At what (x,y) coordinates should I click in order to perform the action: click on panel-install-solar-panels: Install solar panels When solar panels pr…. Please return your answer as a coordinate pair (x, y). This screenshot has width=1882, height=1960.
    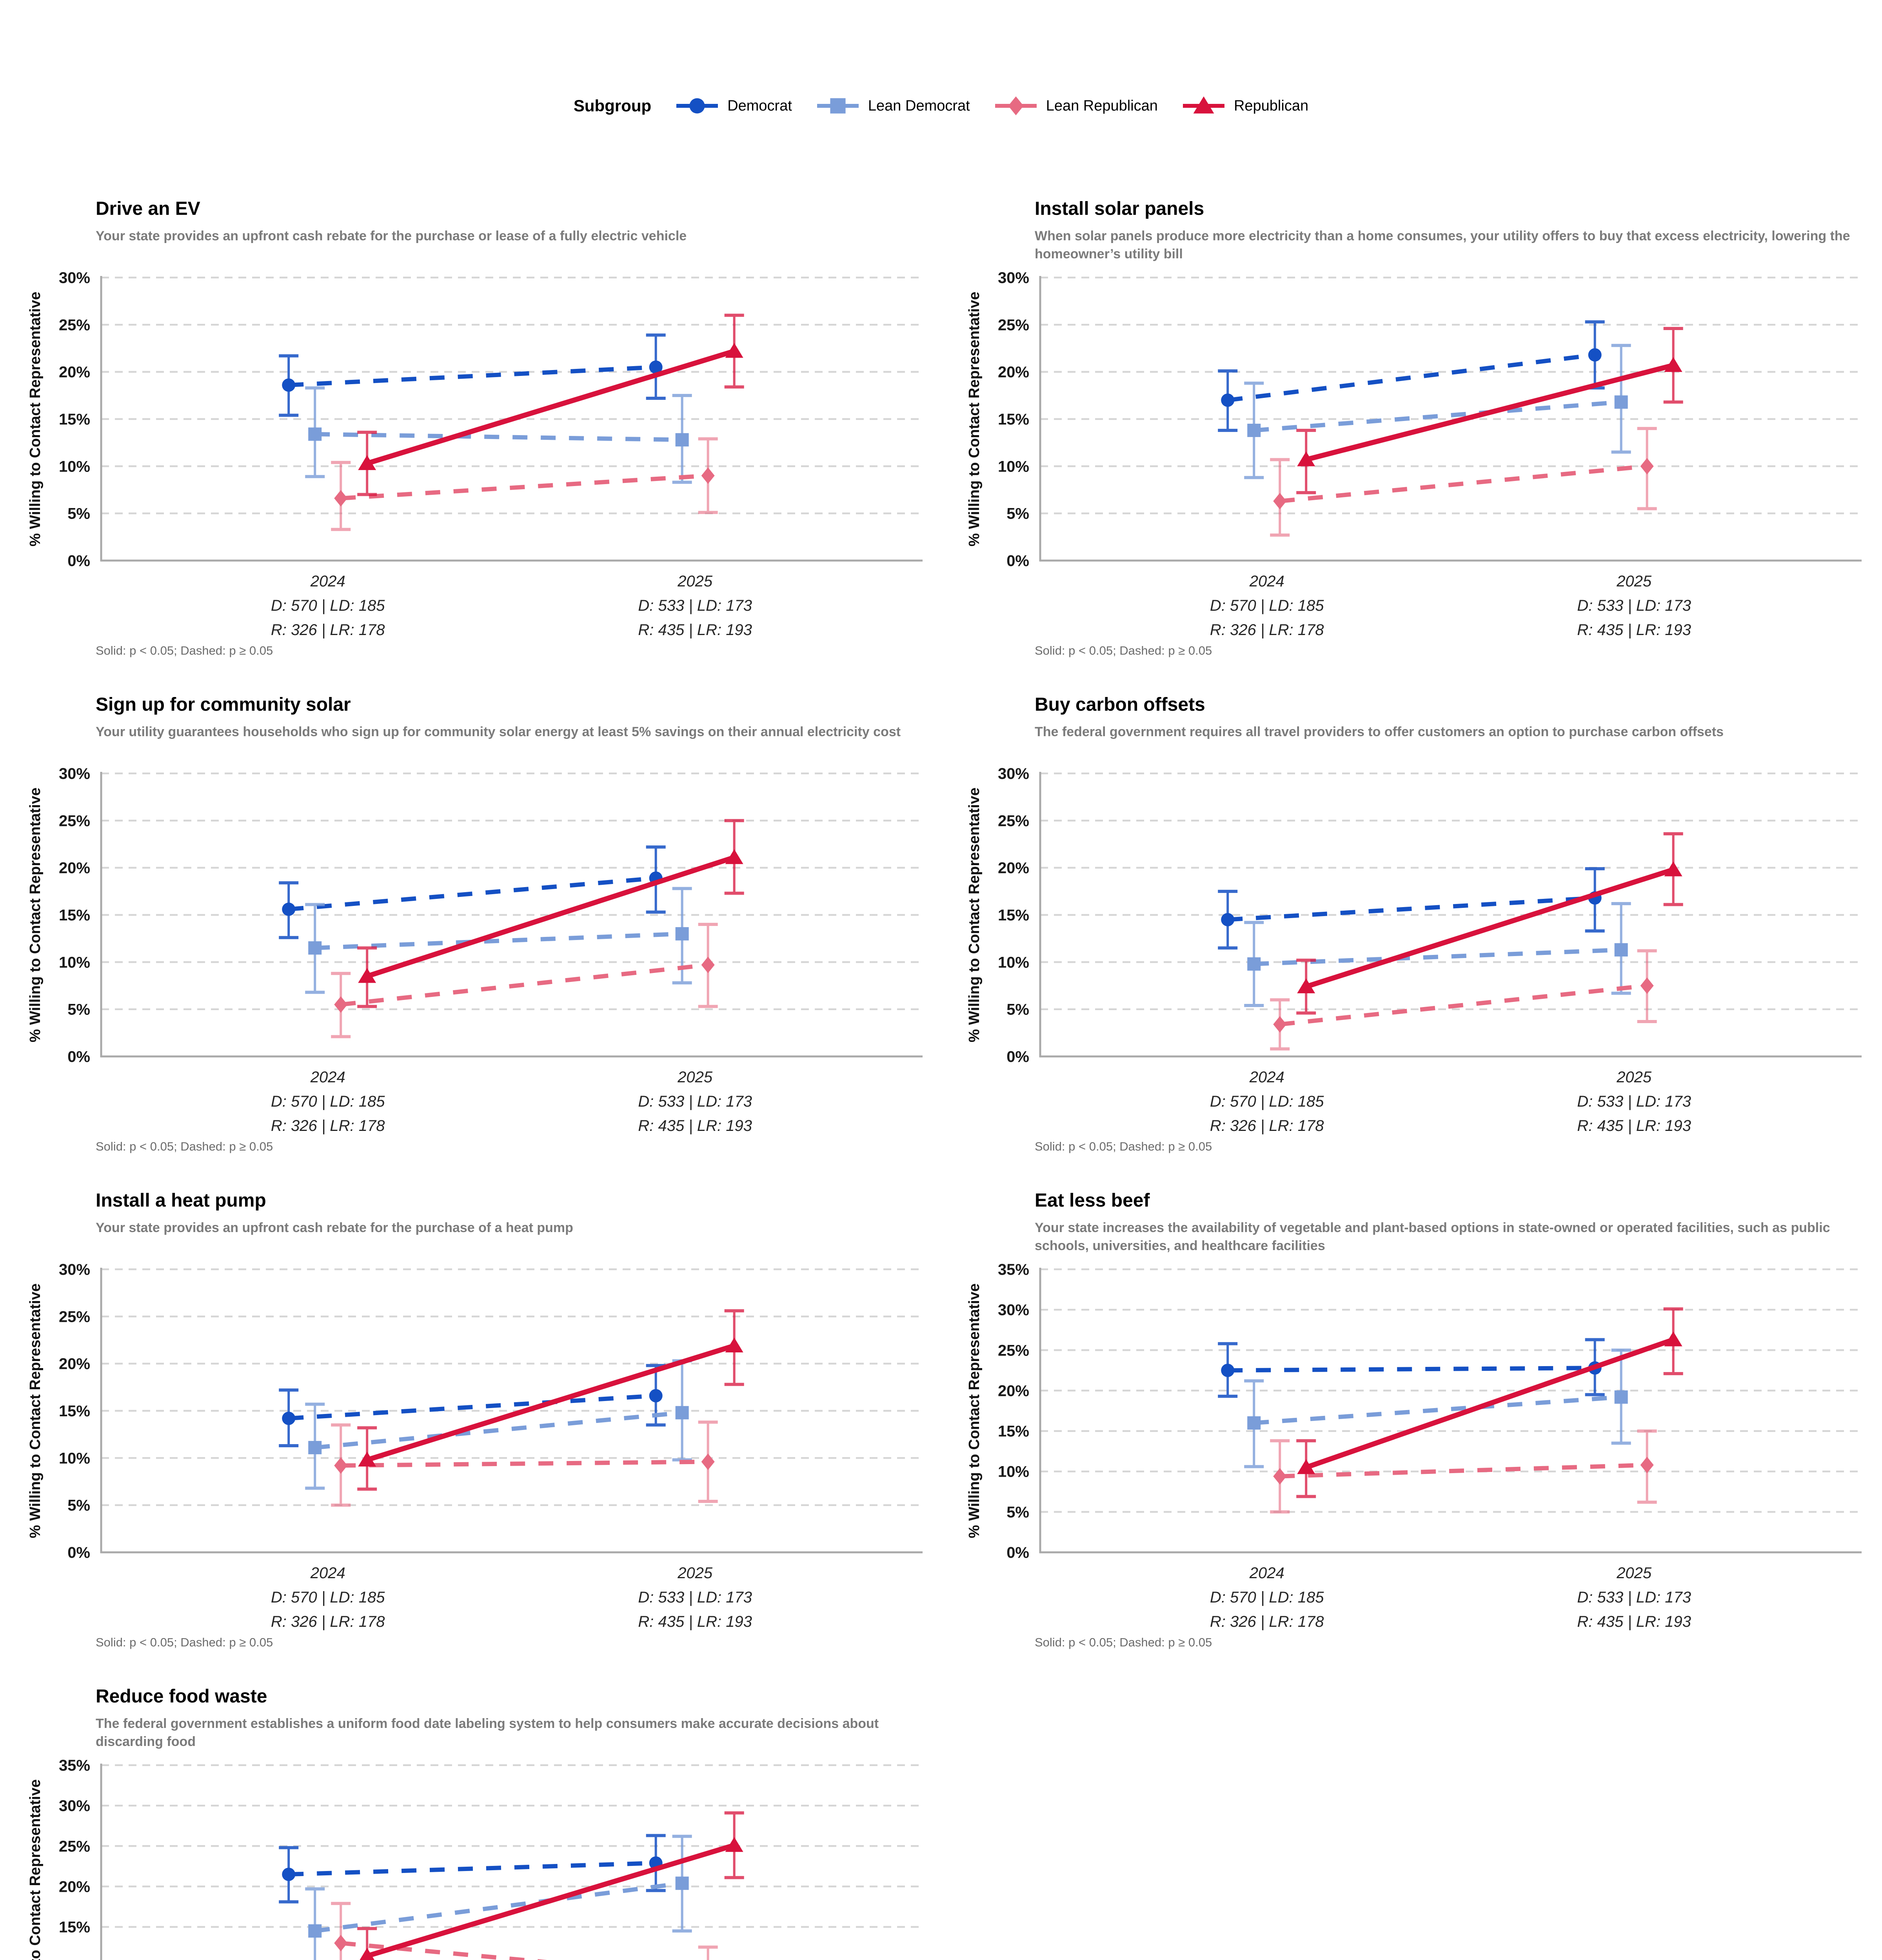
    Looking at the image, I should click on (1421, 428).